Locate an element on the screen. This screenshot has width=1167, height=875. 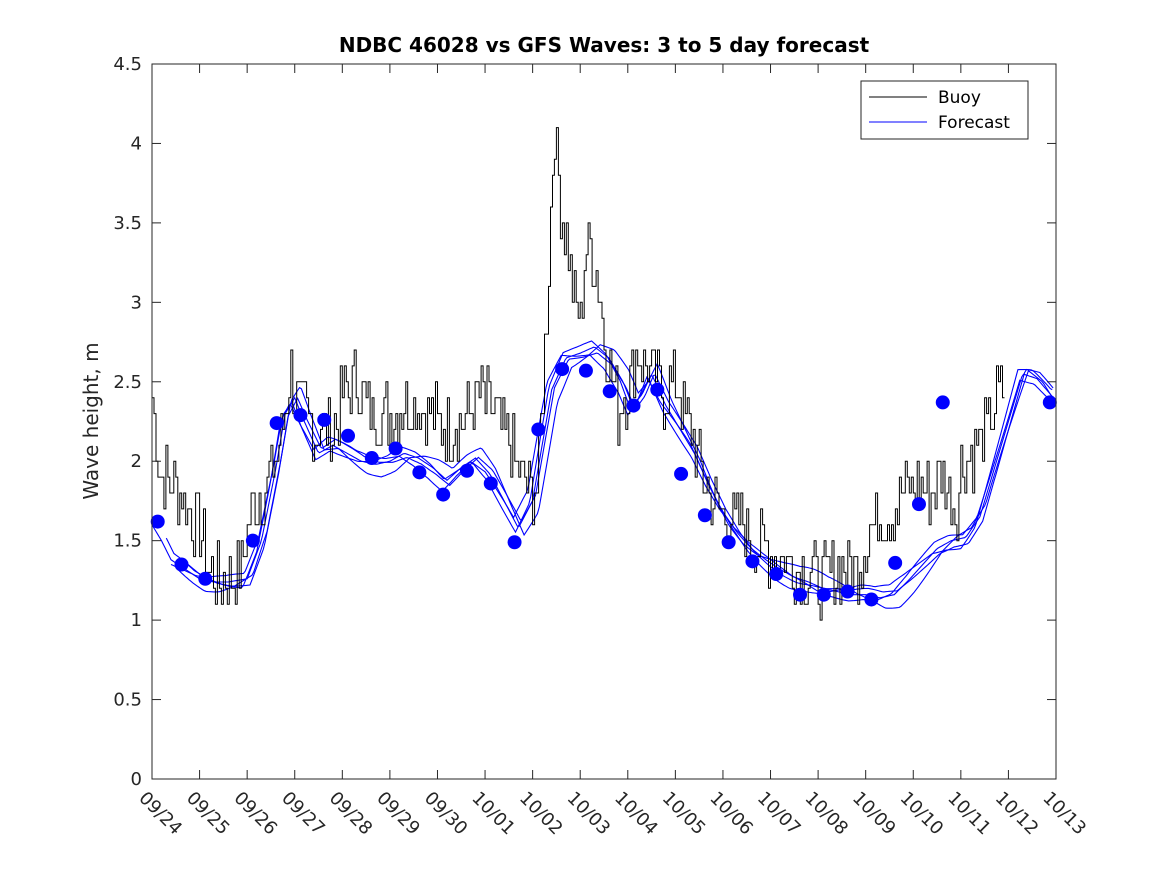
y-tick-label: 1.5 is located at coordinates (127, 541).